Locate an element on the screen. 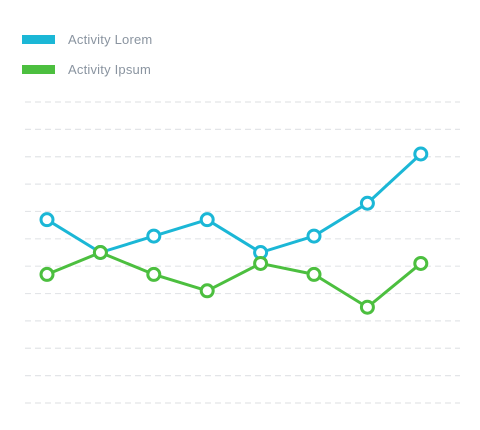  legend-item-activity-ipsum: Activity Ipsum is located at coordinates (87, 69).